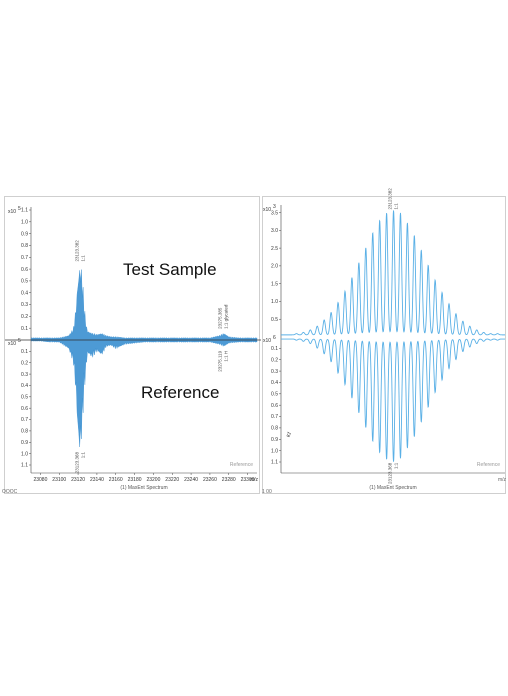 This screenshot has width=508, height=696. What do you see at coordinates (274, 320) in the screenshot?
I see `right-top-ytick-label: 0.5` at bounding box center [274, 320].